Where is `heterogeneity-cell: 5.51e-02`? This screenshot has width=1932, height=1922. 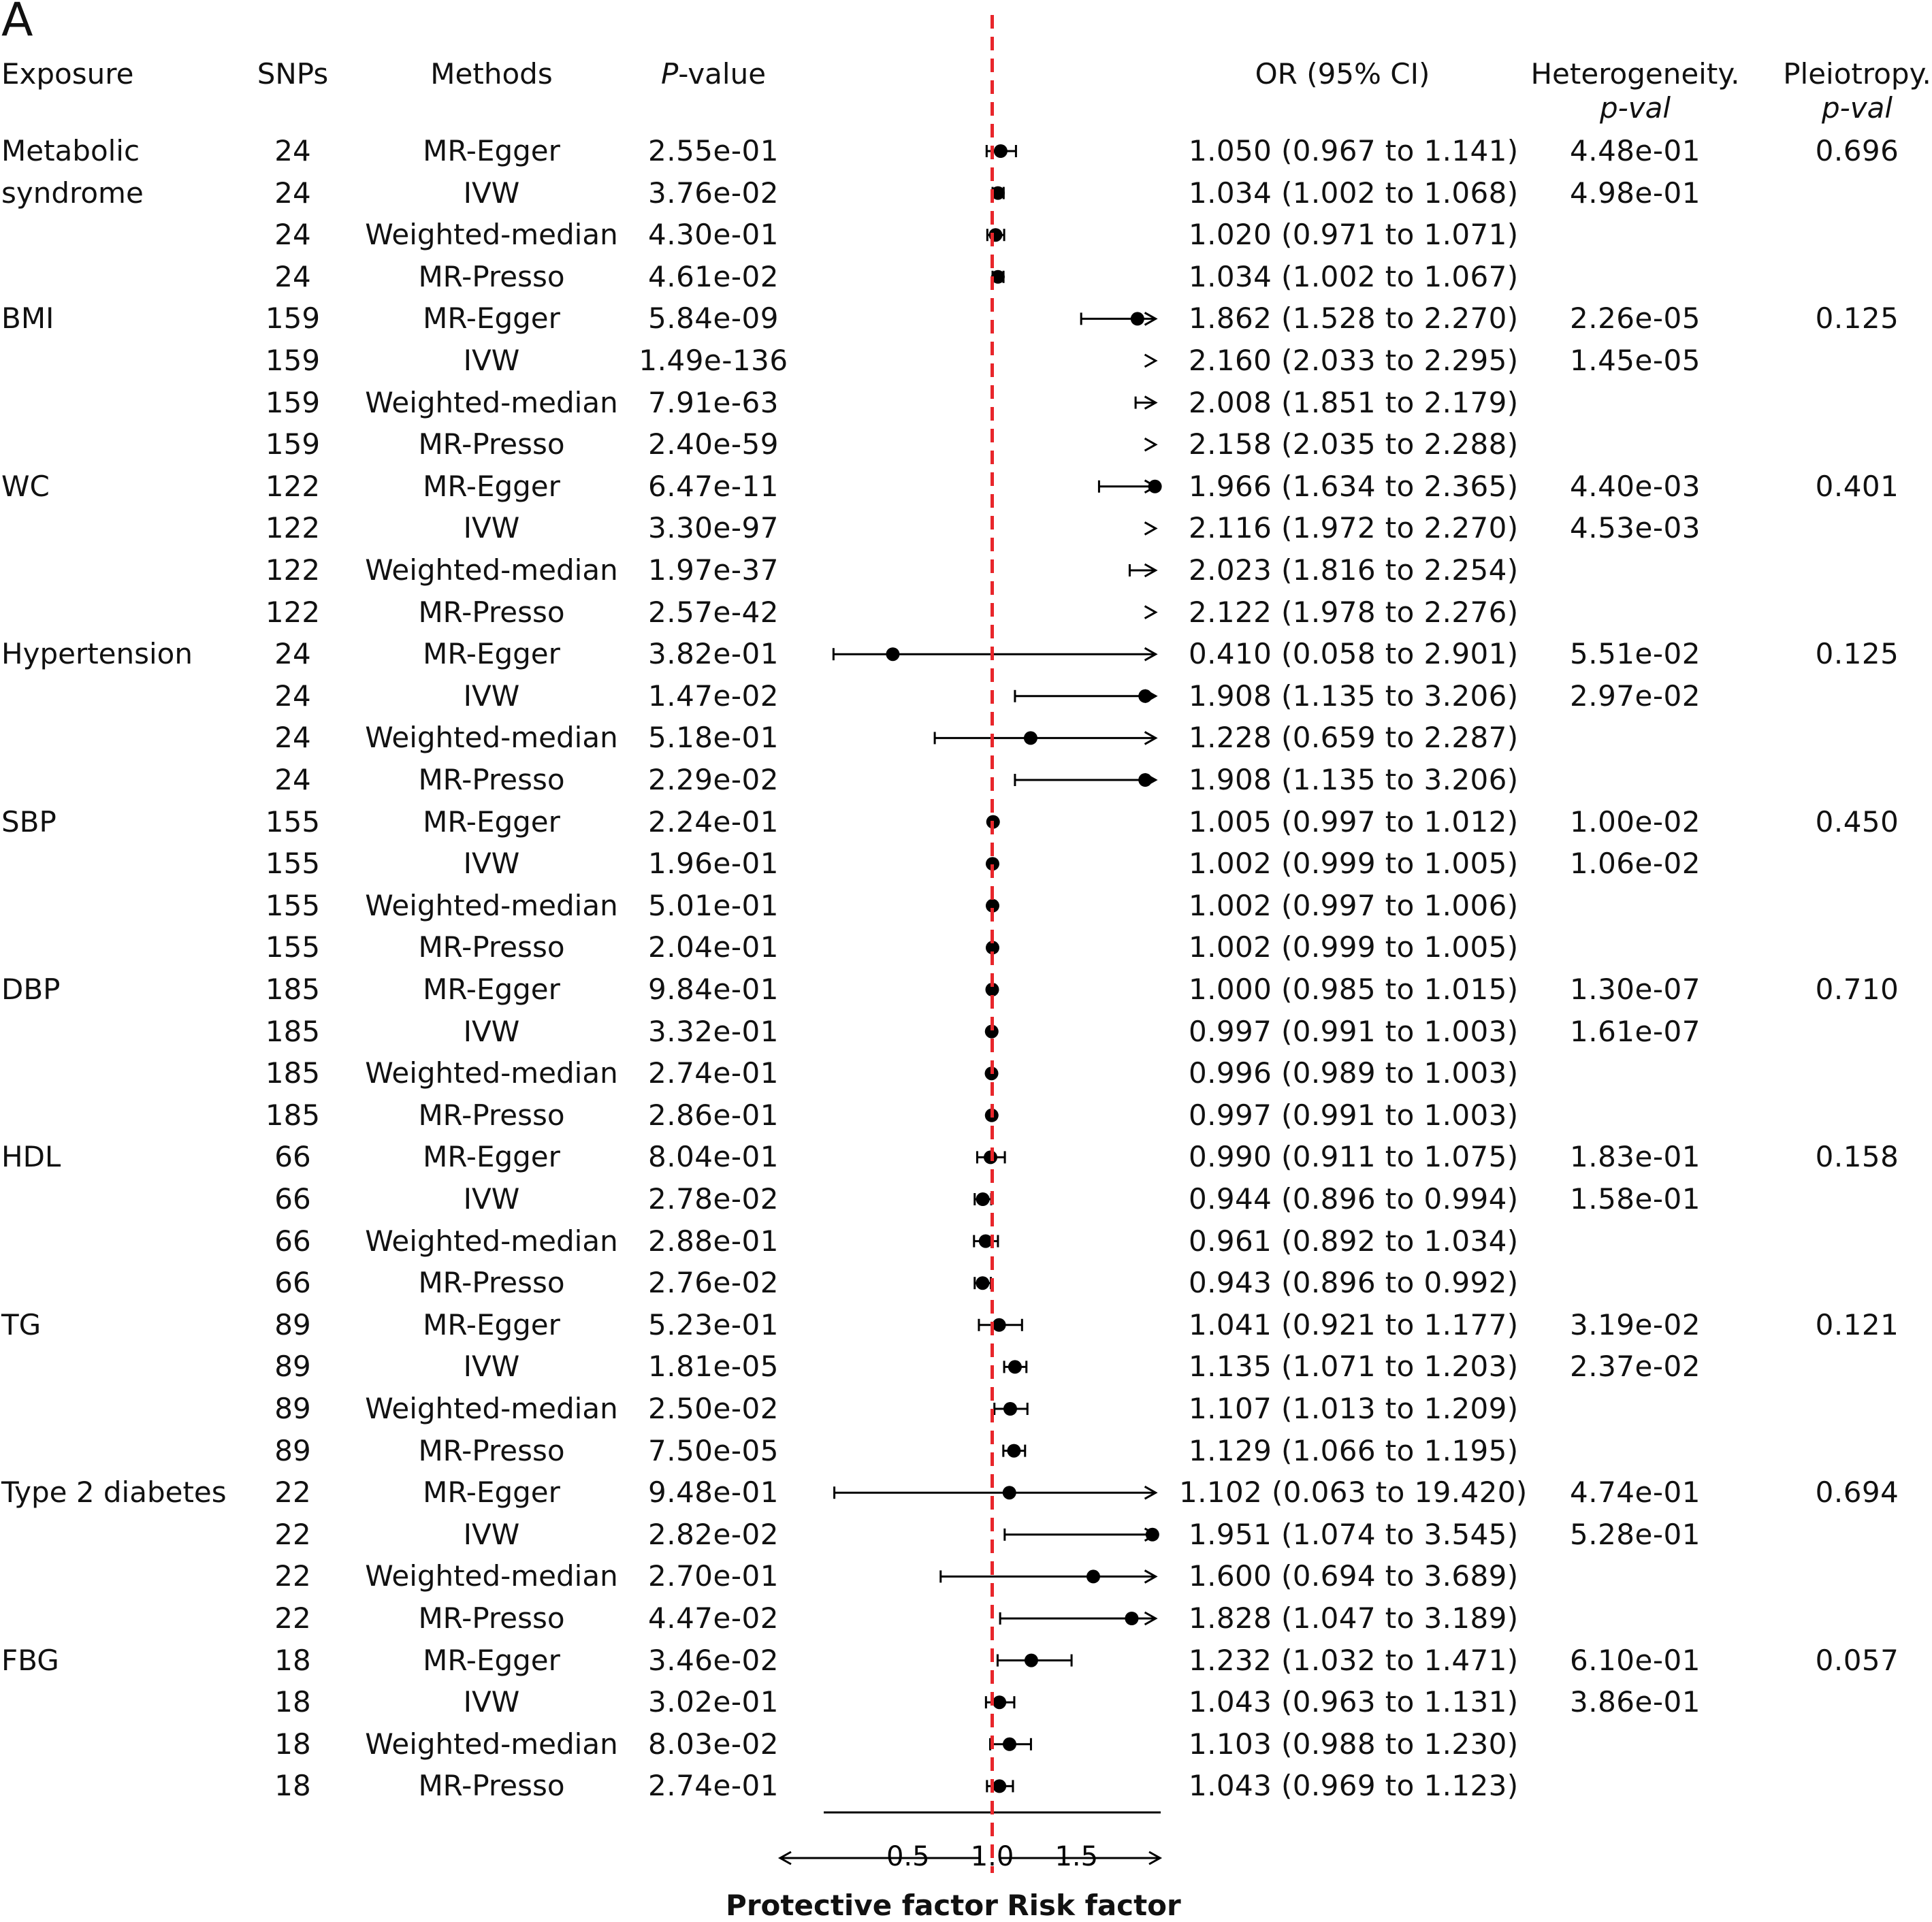
heterogeneity-cell: 5.51e-02 is located at coordinates (1635, 654).